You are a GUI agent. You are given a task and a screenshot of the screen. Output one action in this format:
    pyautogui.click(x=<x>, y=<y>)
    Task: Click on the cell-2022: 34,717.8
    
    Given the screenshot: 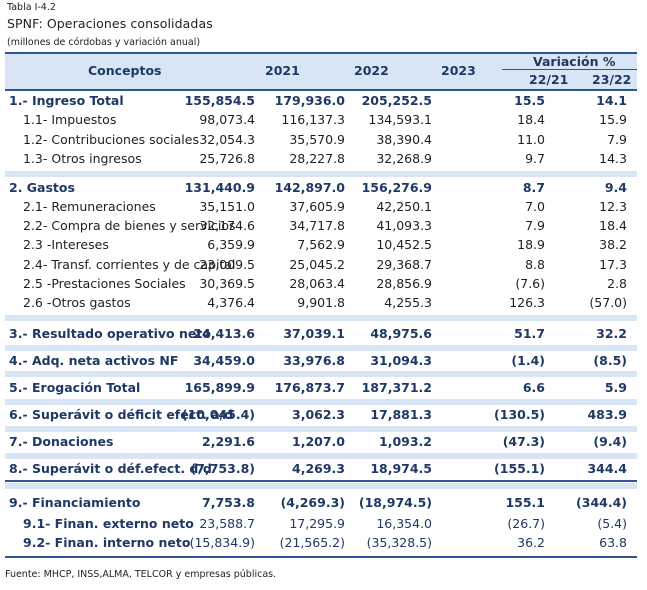 What is the action you would take?
    pyautogui.click(x=317, y=225)
    